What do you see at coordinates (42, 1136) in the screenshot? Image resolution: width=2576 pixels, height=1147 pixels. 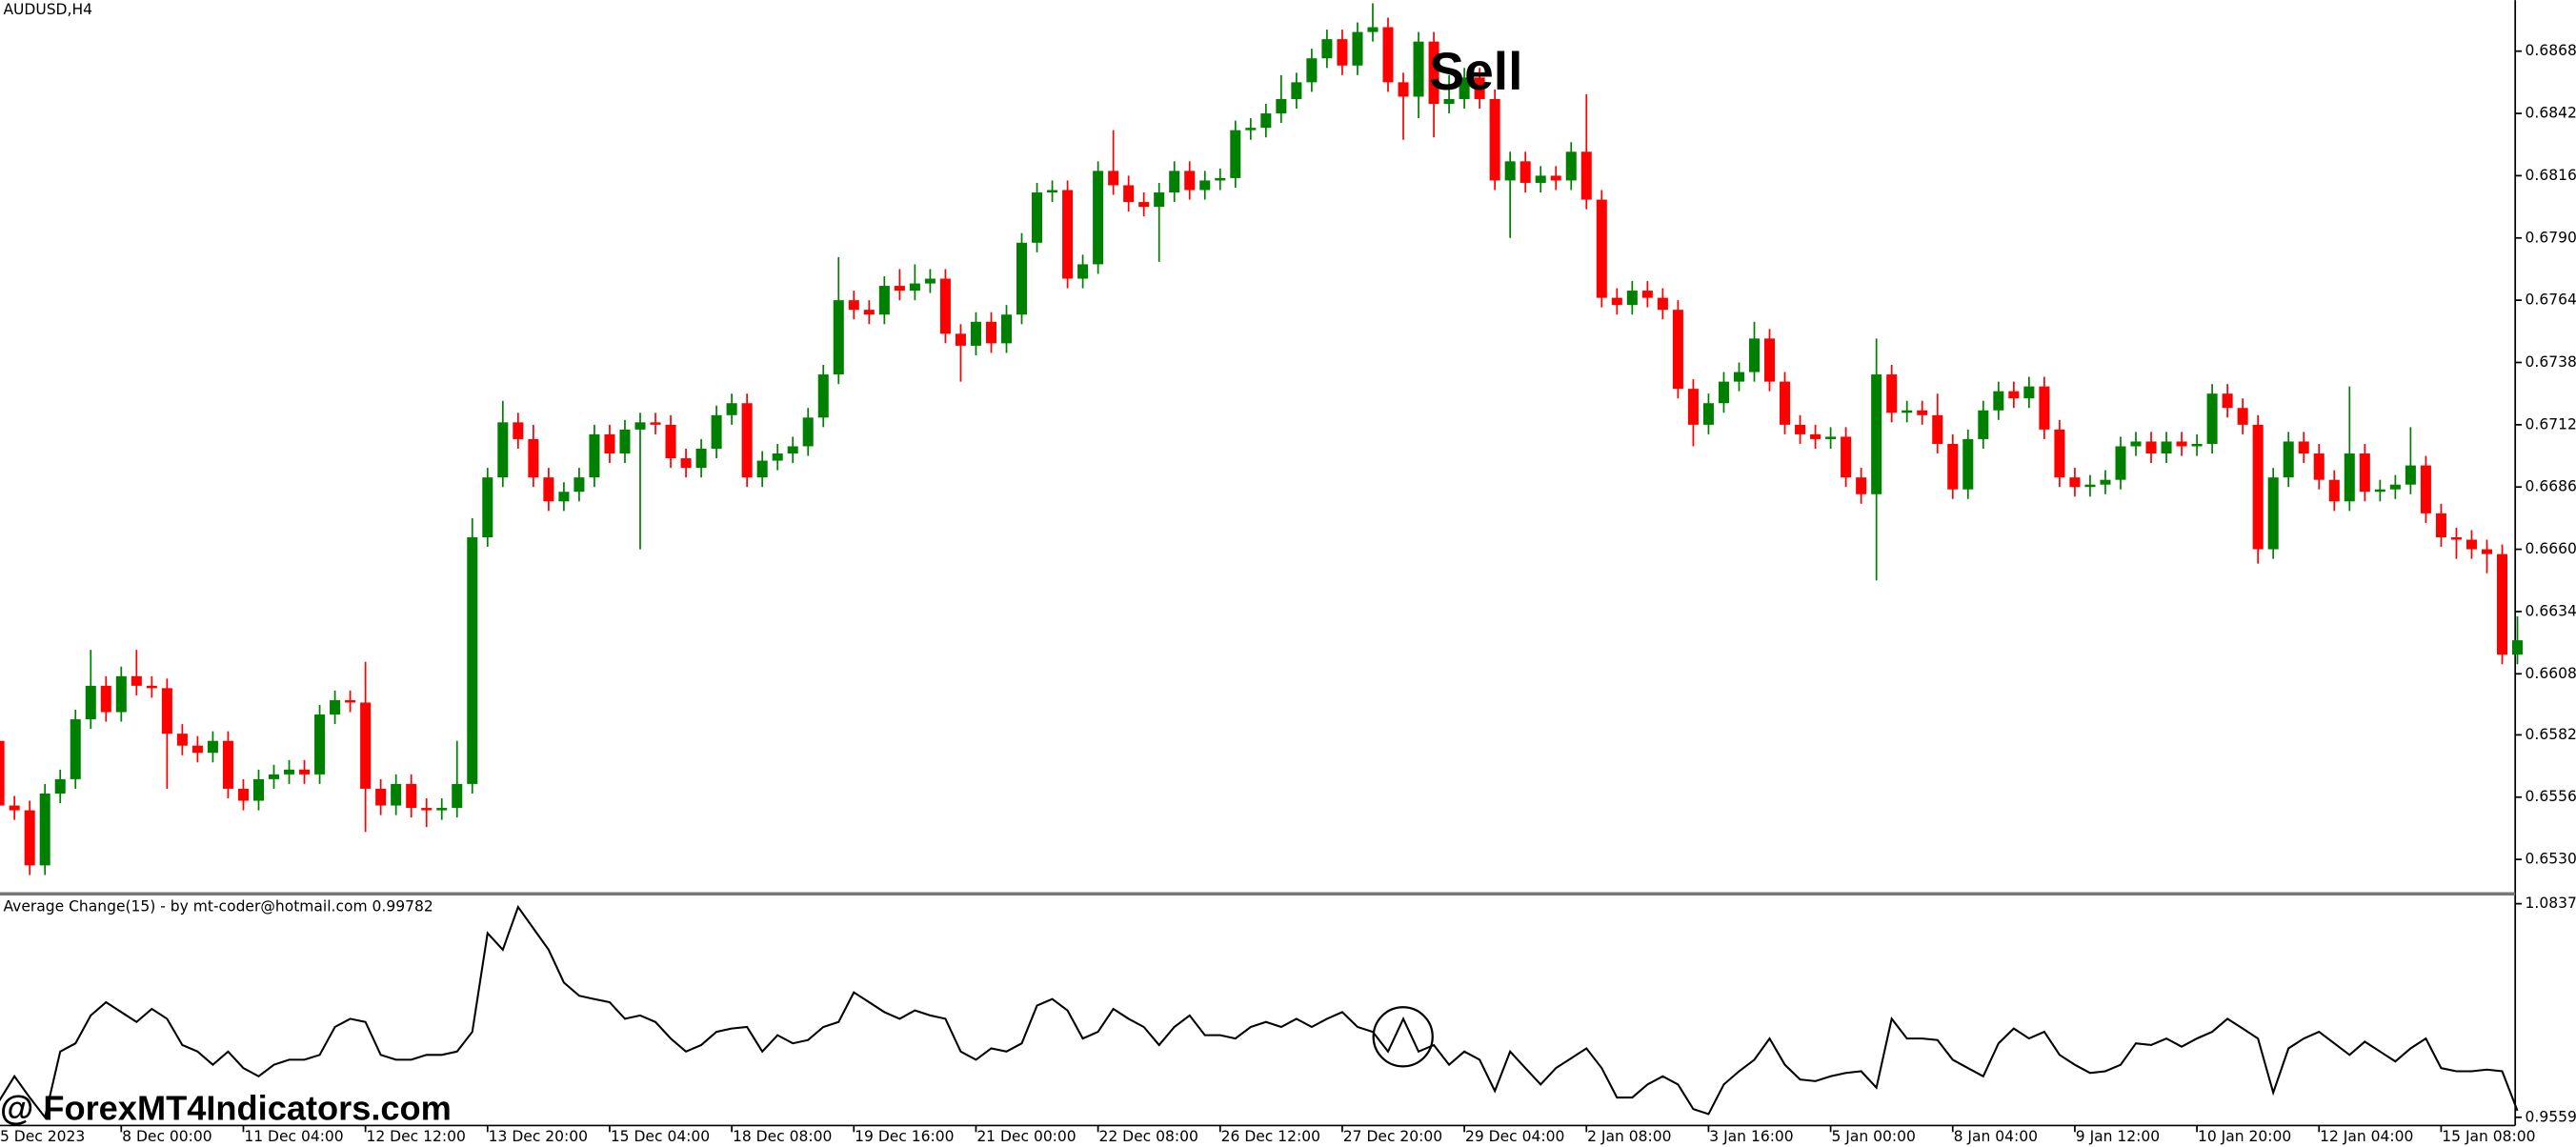 I see `x-tick-label: 5 Dec 2023` at bounding box center [42, 1136].